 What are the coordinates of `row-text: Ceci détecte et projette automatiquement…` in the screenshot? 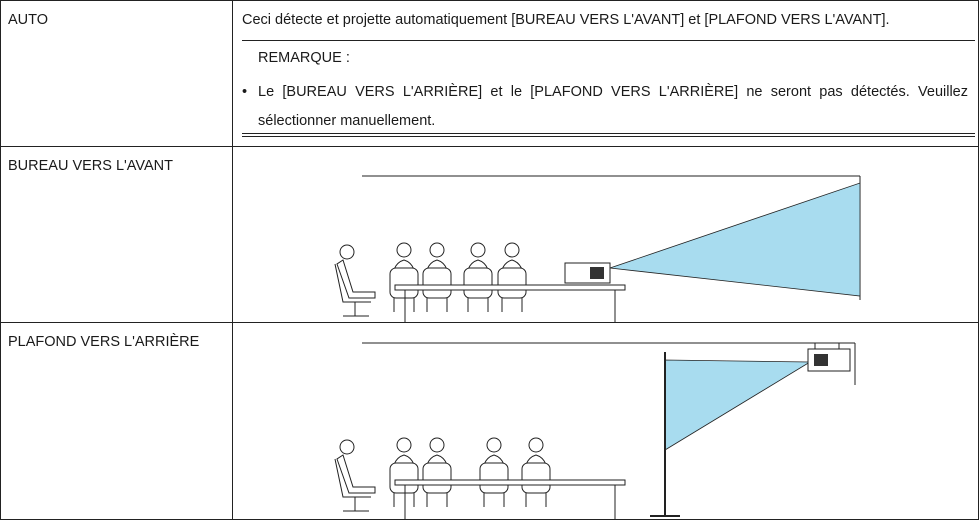 It's located at (566, 20).